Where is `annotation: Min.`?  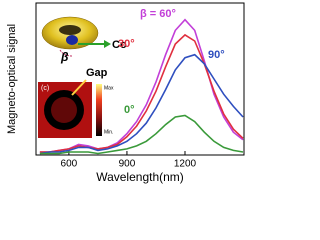 annotation: Min. is located at coordinates (108, 132).